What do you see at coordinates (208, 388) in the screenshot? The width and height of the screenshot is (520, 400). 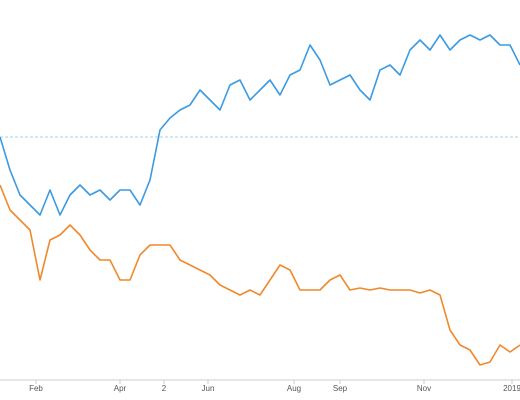 I see `x-tick-label: Jun` at bounding box center [208, 388].